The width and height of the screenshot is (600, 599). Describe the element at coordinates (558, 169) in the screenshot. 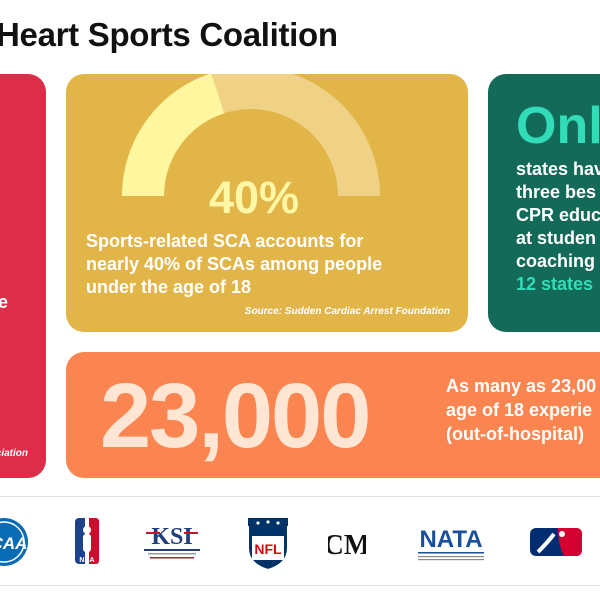

I see `green-card-line: states hav` at that location.